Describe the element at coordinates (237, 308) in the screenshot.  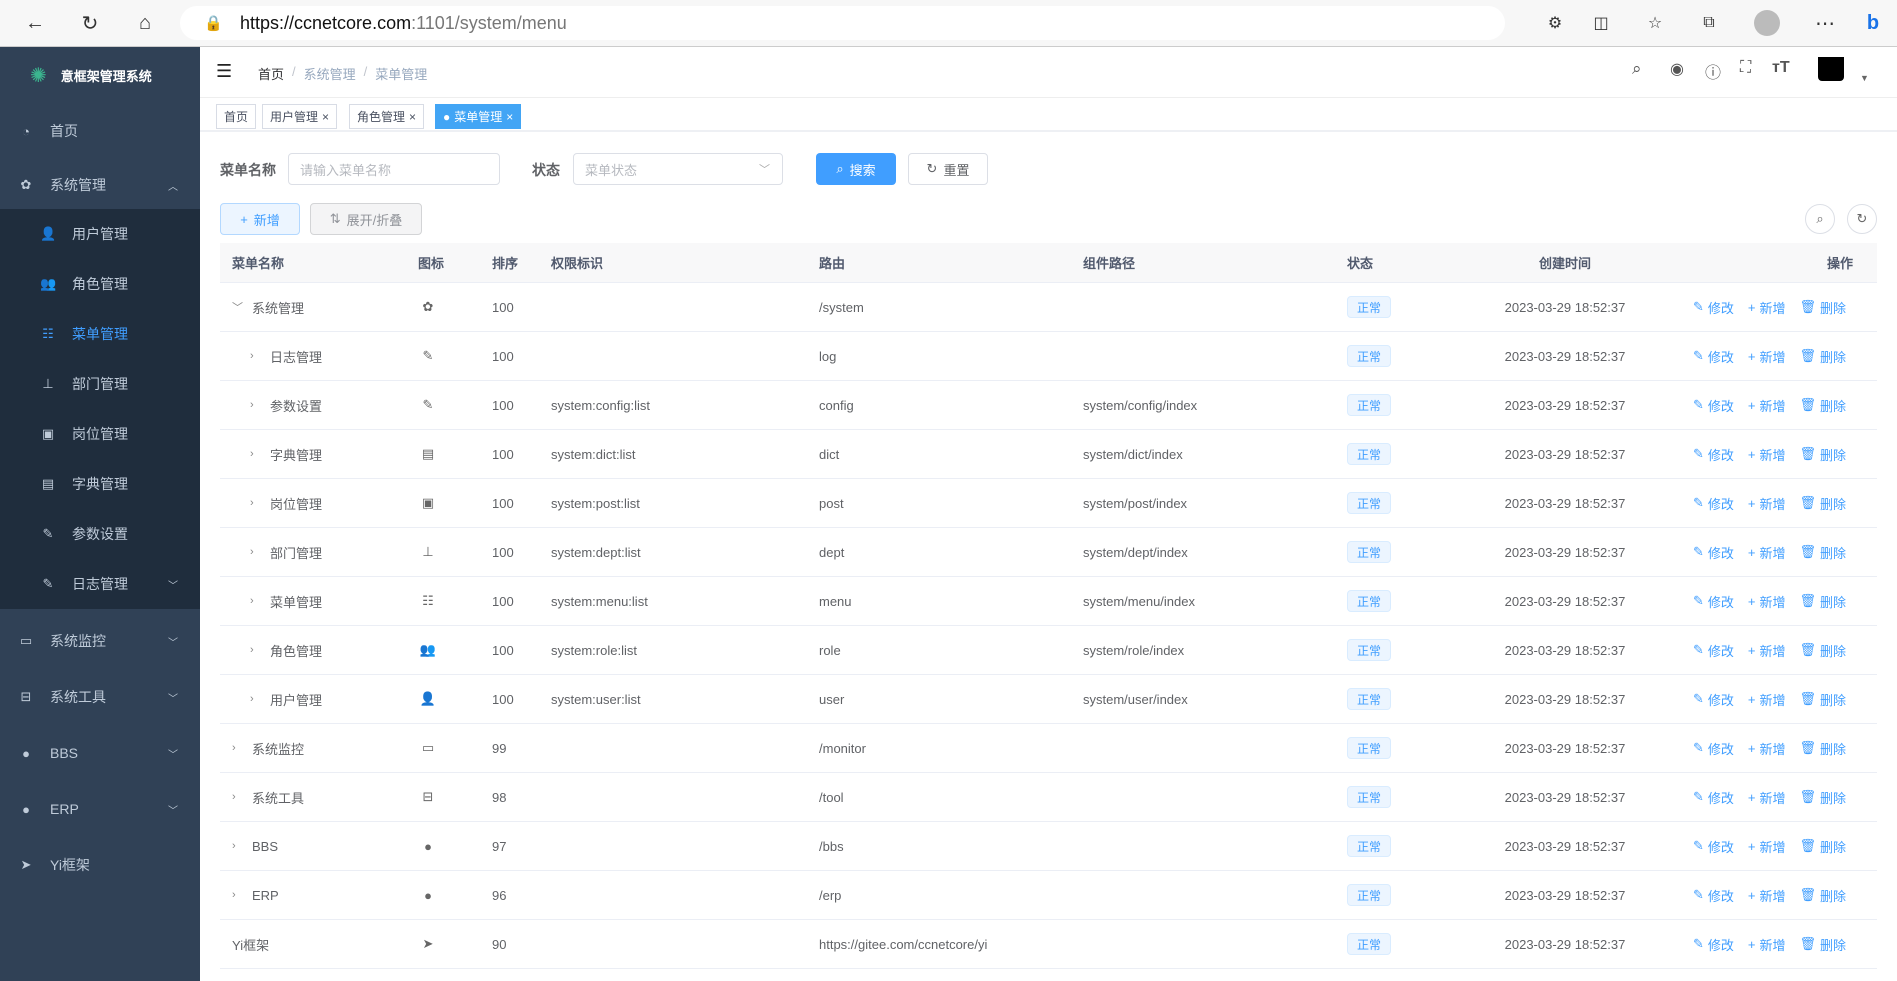
I see `chevron-down-icon: ﹀` at that location.